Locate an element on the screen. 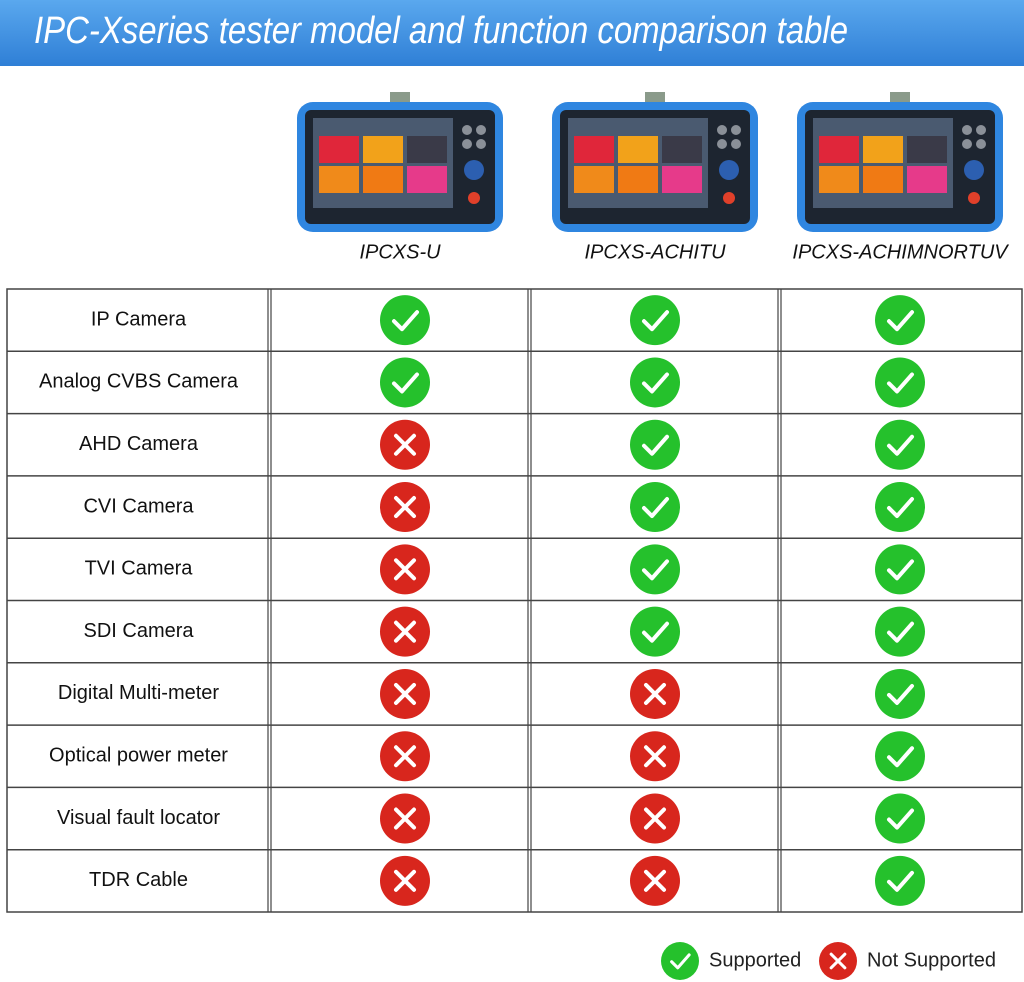 The width and height of the screenshot is (1024, 982). connector is located at coordinates (655, 97).